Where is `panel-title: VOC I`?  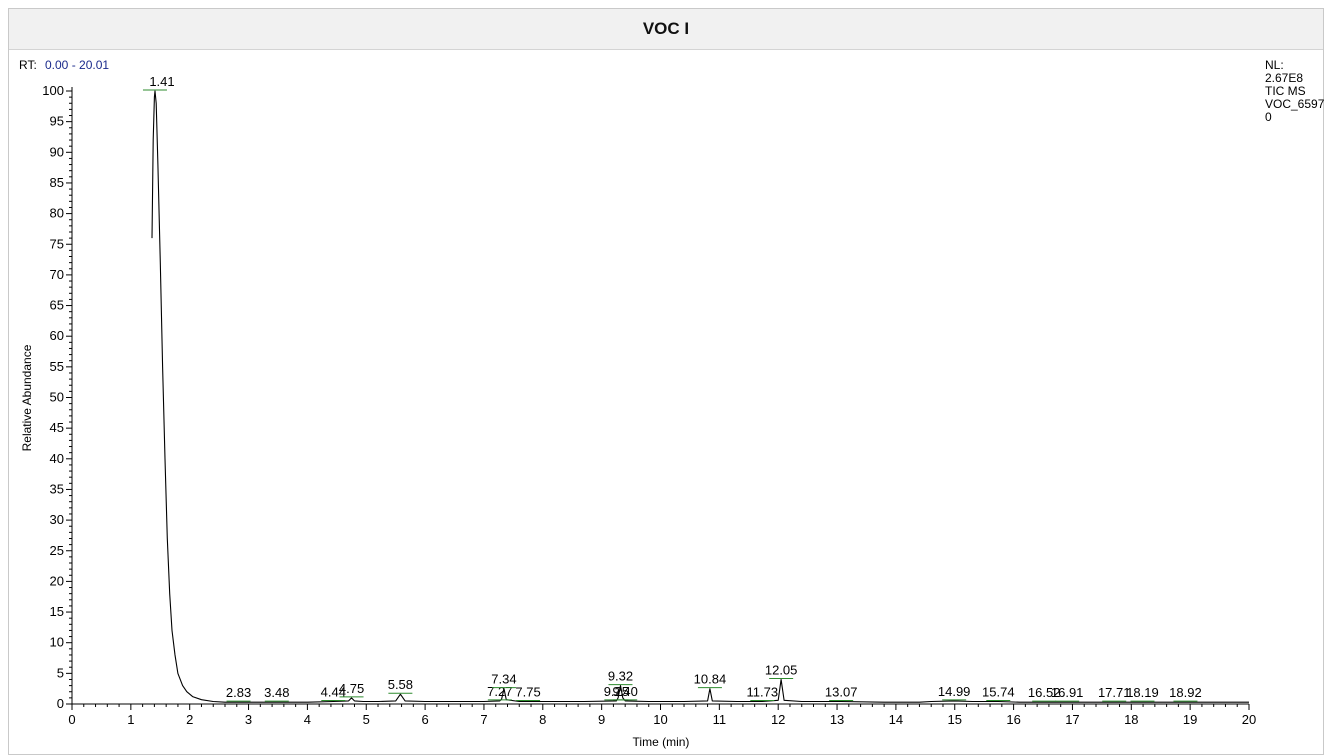
panel-title: VOC I is located at coordinates (666, 29).